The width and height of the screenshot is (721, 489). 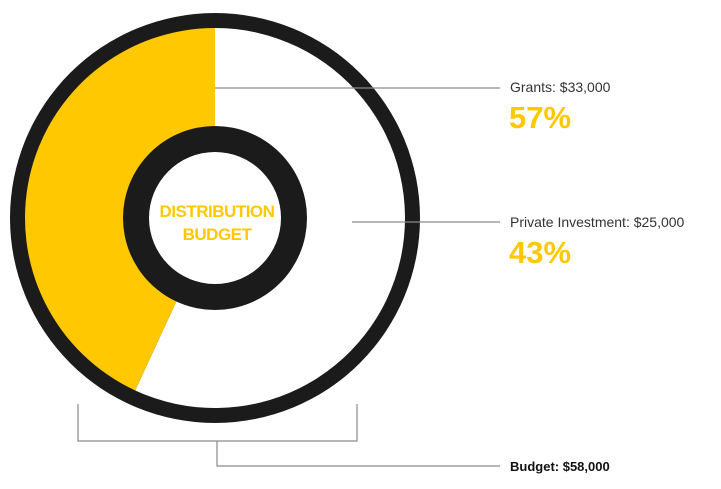 What do you see at coordinates (597, 222) in the screenshot?
I see `private-investment-label: Private Investment: $25,000` at bounding box center [597, 222].